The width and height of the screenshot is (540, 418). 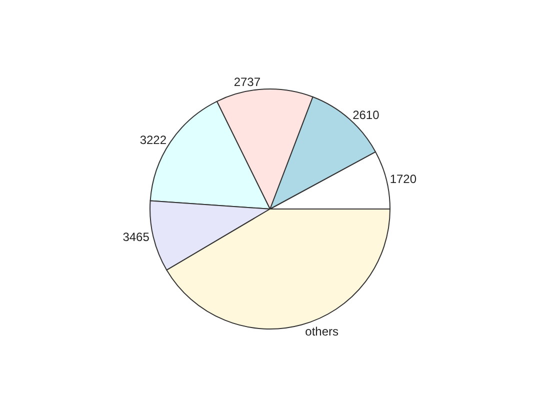 What do you see at coordinates (136, 237) in the screenshot?
I see `slice-label: 3465` at bounding box center [136, 237].